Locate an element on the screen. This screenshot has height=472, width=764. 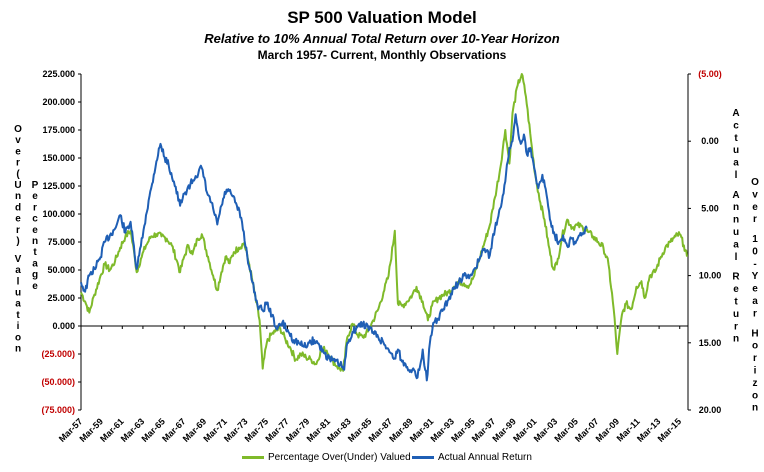
legend-label-green: Percentage Over(Under) Valued is located at coordinates (339, 457).